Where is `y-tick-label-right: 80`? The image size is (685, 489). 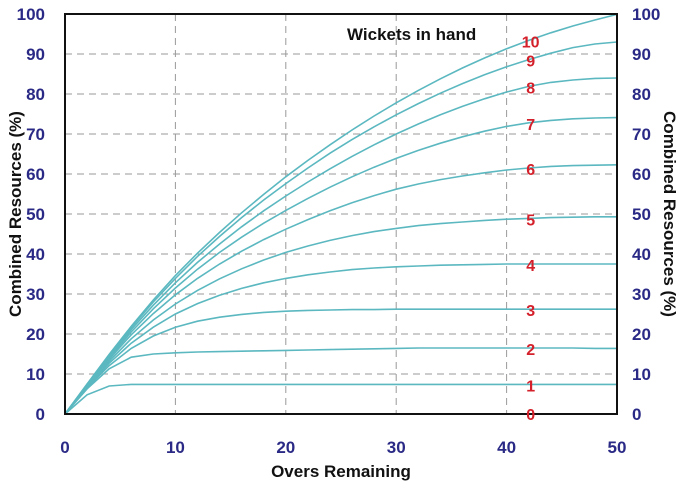 y-tick-label-right: 80 is located at coordinates (641, 94).